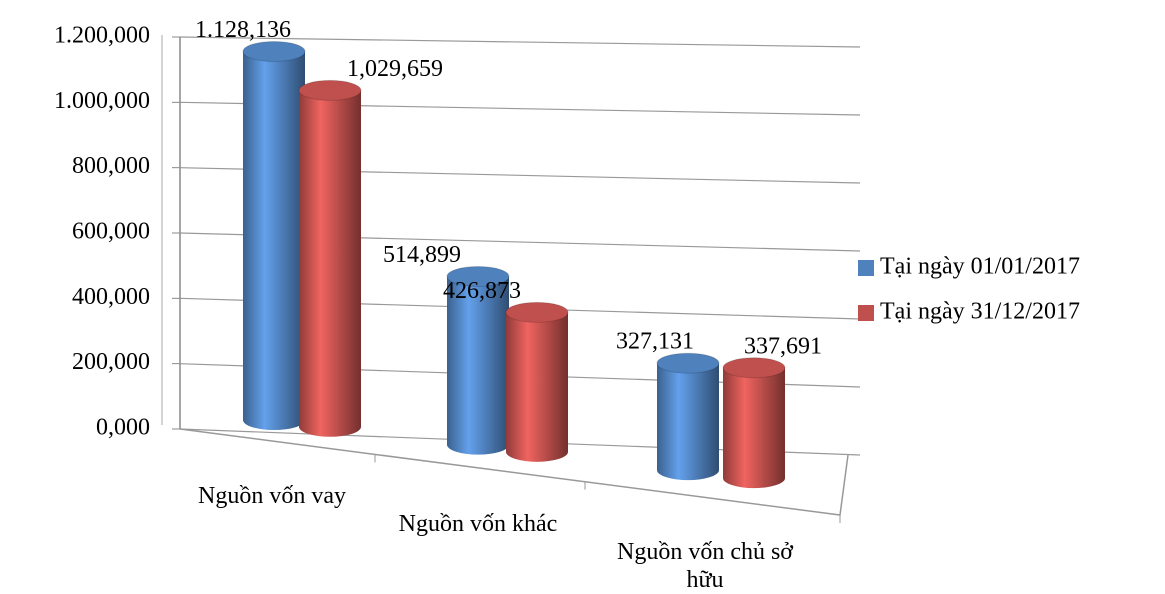  Describe the element at coordinates (102, 36) in the screenshot. I see `y-tick-label: 1.200,000` at that location.